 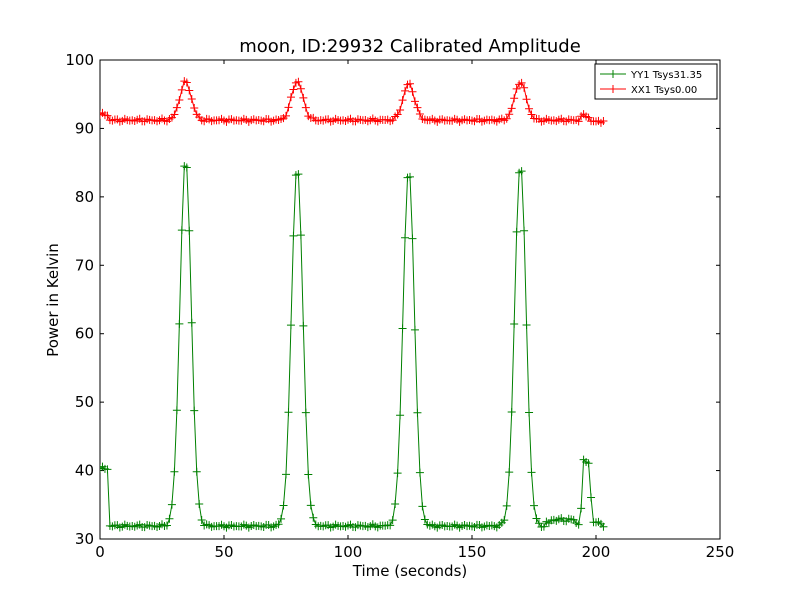 I want to click on legend-frame, so click(x=656, y=81).